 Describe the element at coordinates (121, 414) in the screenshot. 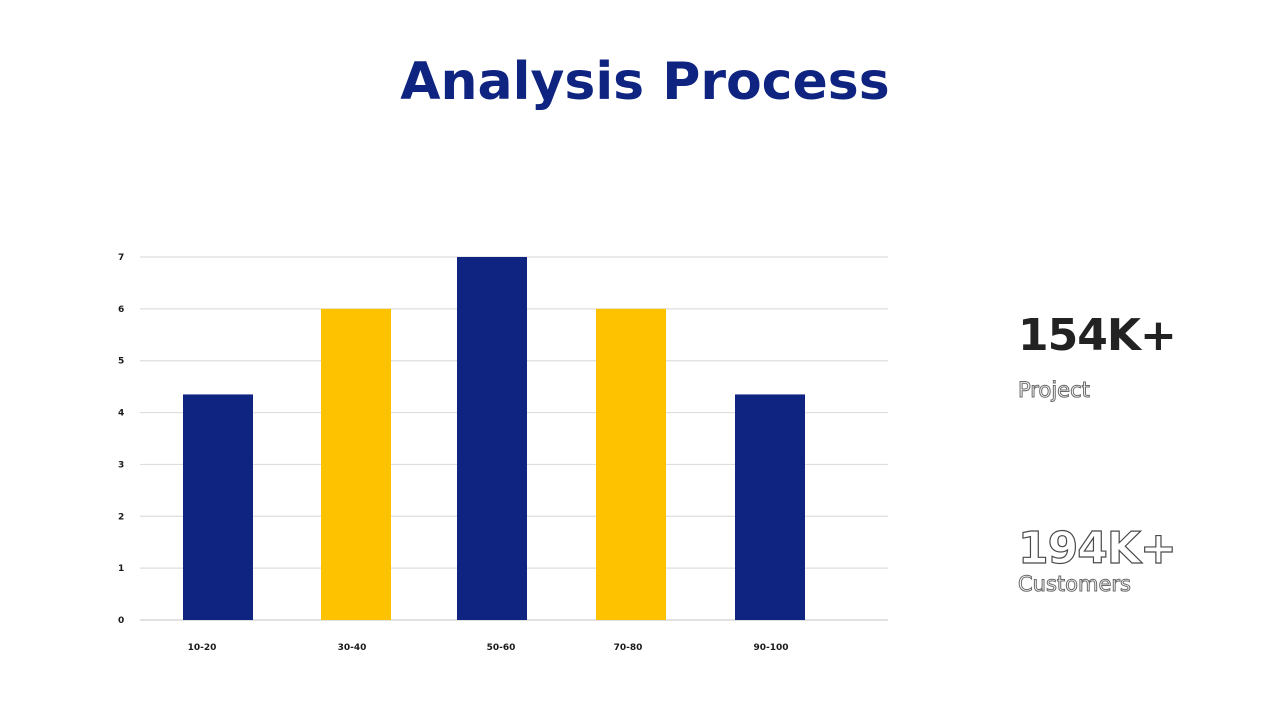

I see `y-tick-label: 4` at that location.